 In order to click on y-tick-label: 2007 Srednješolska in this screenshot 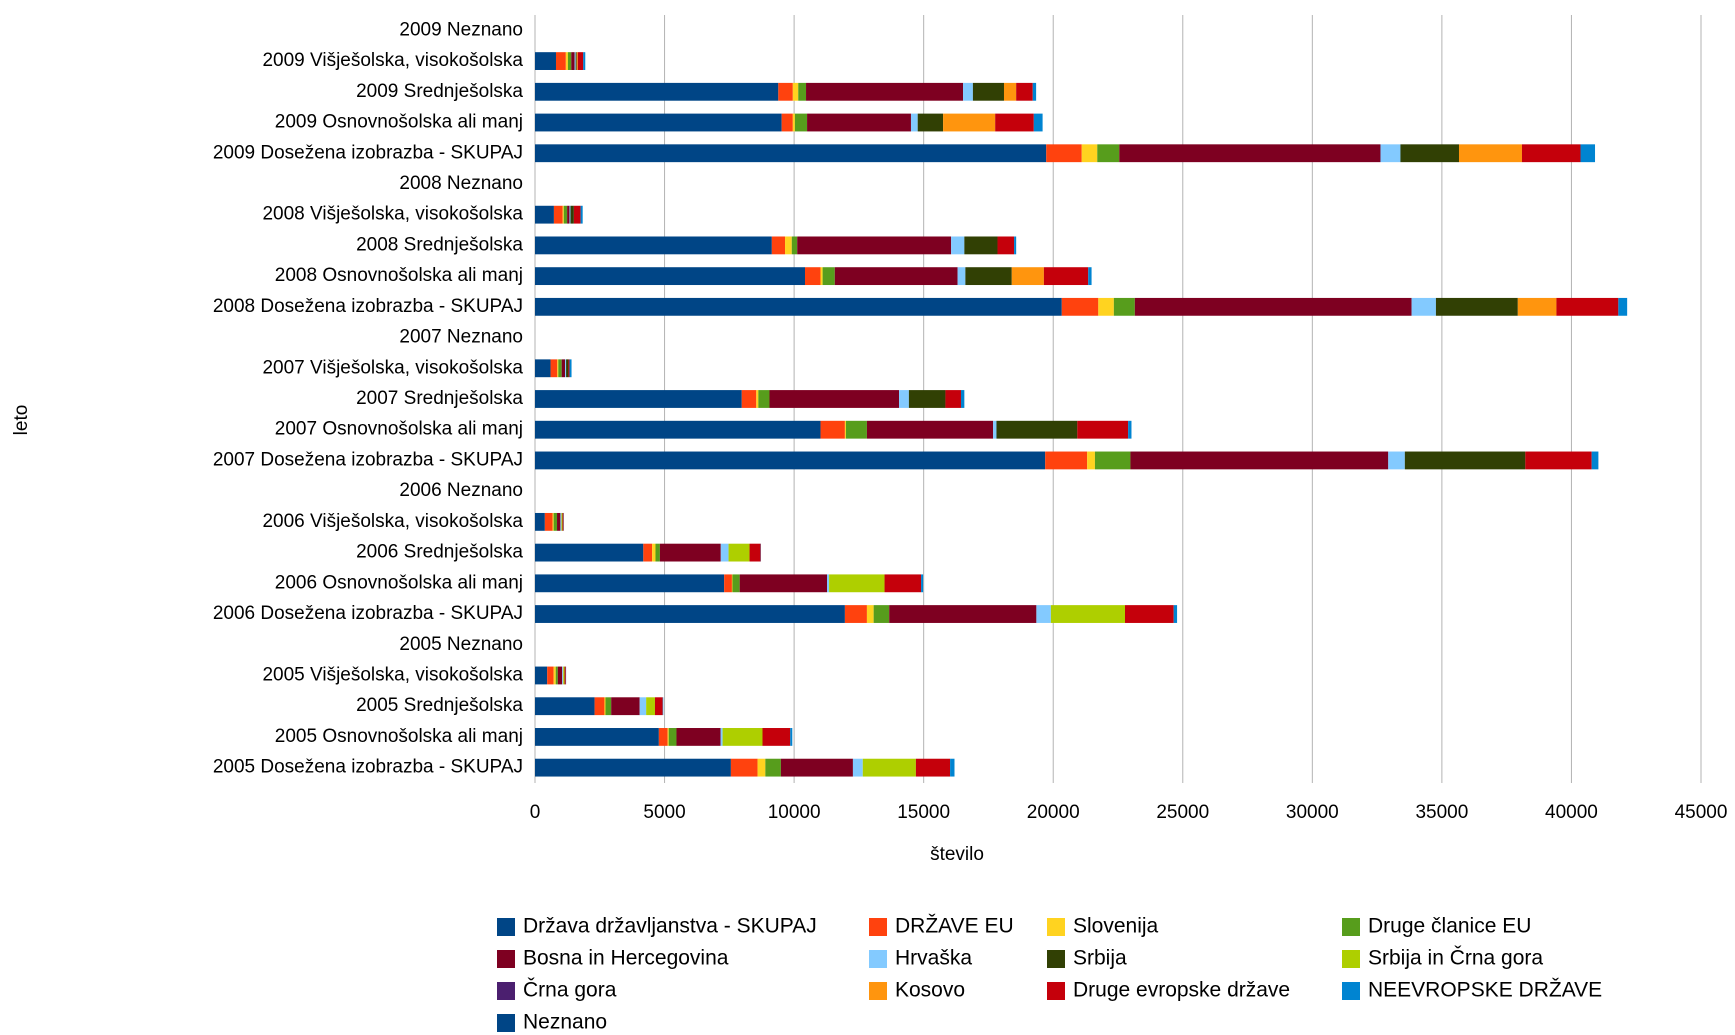, I will do `click(439, 398)`.